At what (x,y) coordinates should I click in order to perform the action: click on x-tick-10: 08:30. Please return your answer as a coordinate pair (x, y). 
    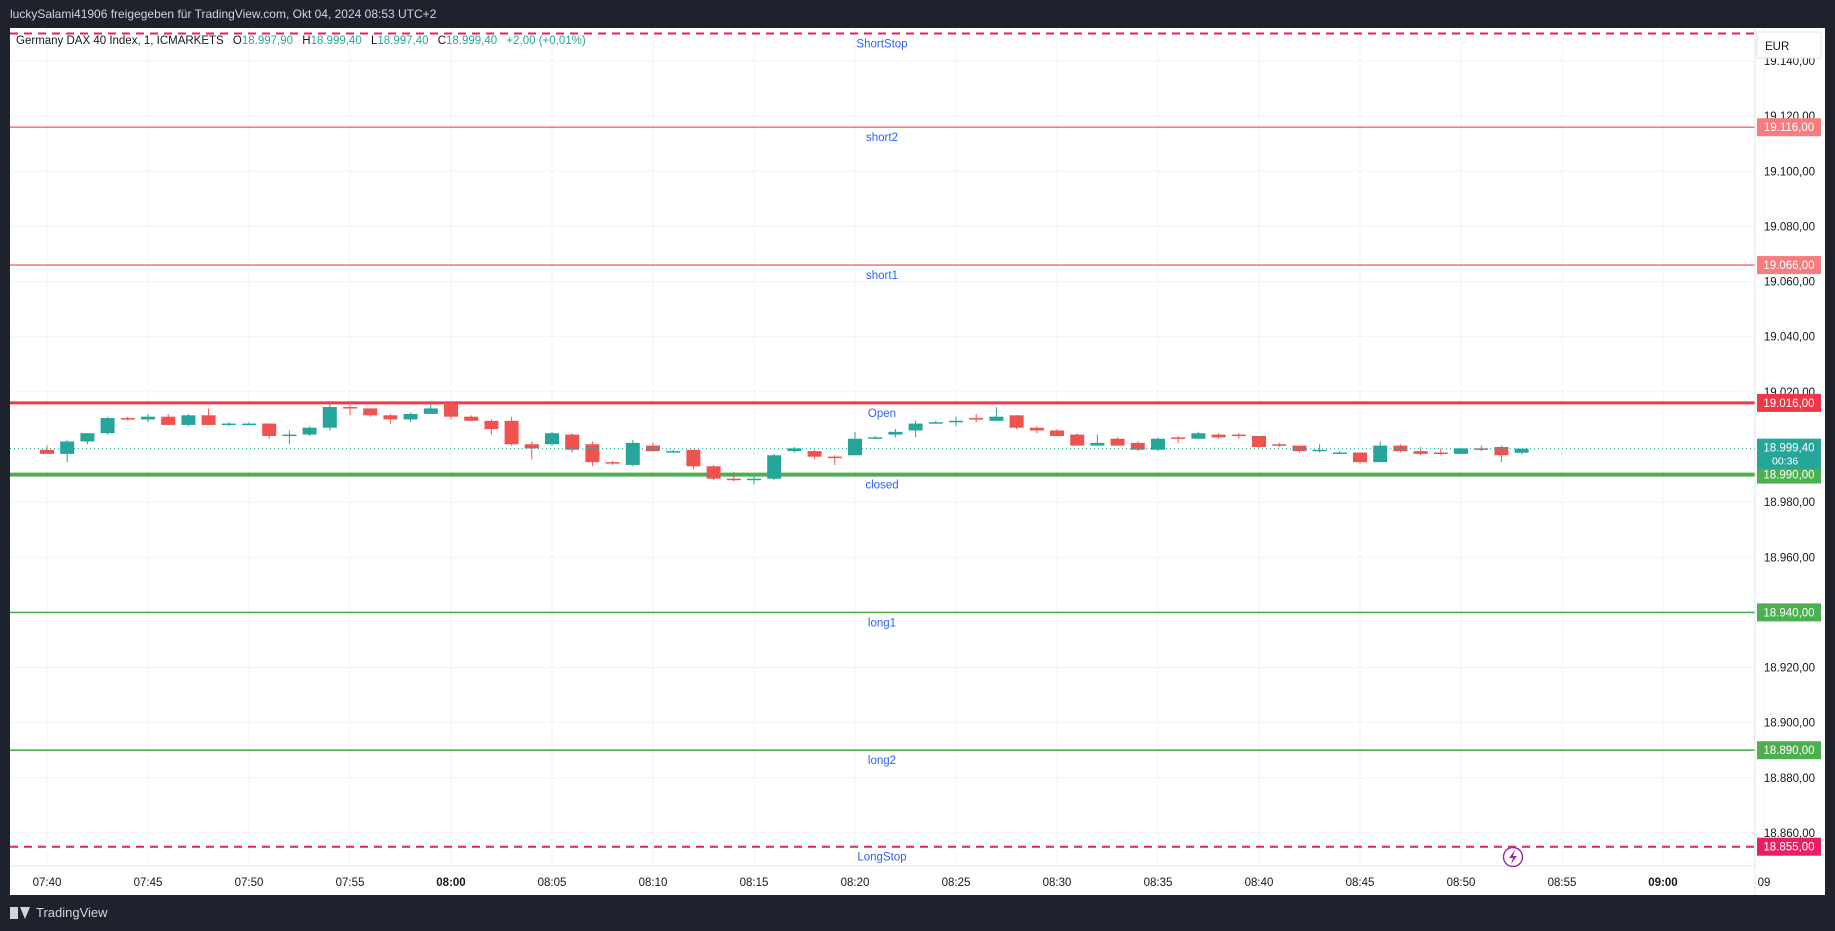
    Looking at the image, I should click on (1057, 883).